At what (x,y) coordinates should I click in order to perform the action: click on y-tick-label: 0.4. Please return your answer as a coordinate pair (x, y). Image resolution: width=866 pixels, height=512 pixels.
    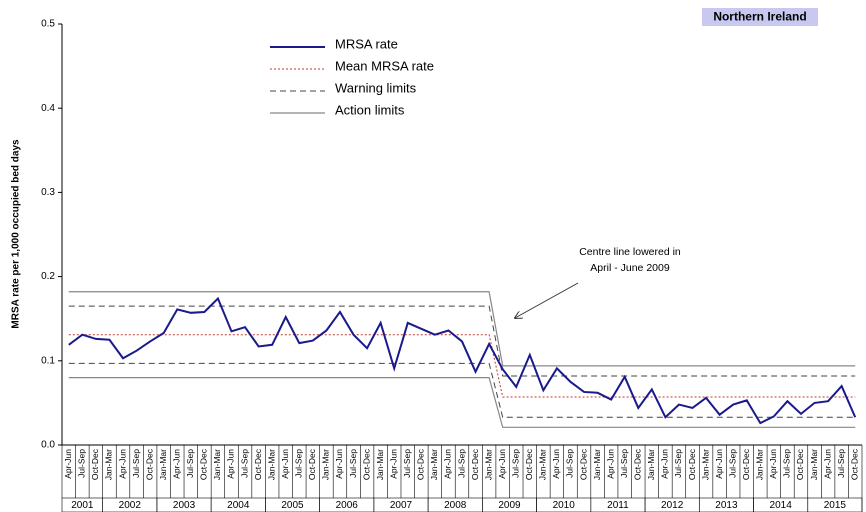
    Looking at the image, I should click on (48, 108).